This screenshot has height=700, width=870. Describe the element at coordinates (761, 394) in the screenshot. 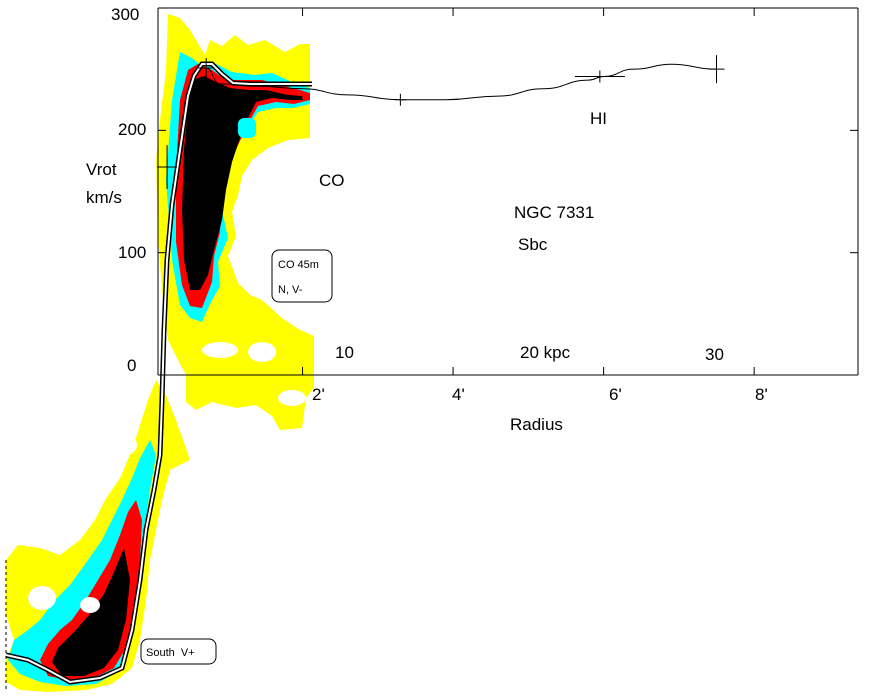

I see `x-tick-label-arcmin: 8'` at that location.